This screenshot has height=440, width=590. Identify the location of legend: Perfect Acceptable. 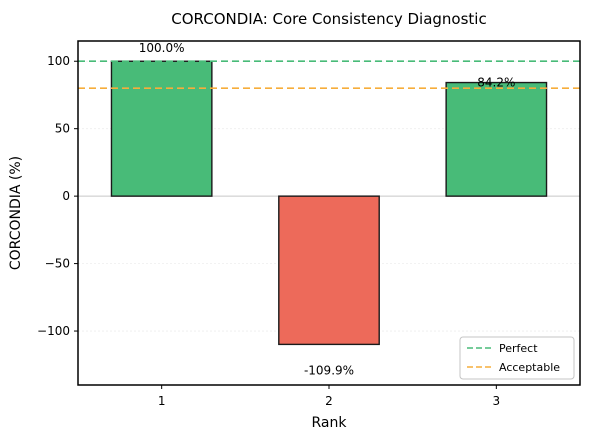
(517, 358).